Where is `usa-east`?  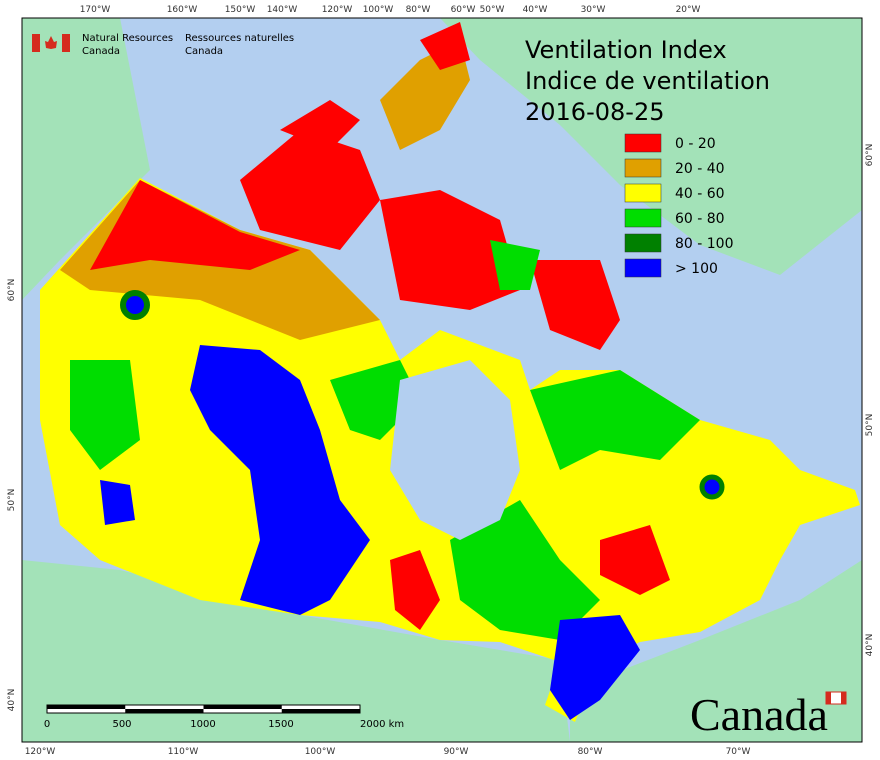 usa-east is located at coordinates (716, 651).